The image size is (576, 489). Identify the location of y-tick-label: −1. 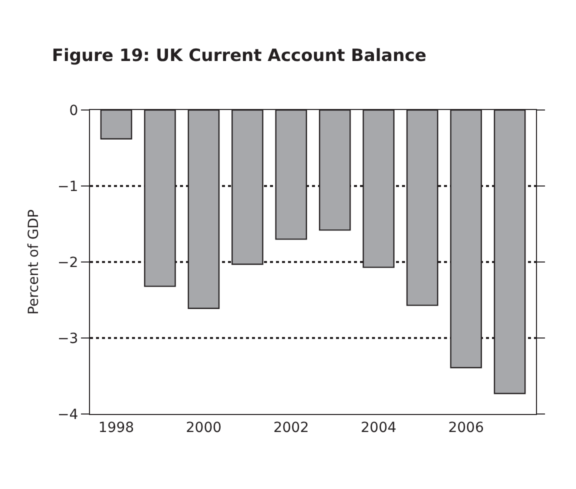
(68, 186).